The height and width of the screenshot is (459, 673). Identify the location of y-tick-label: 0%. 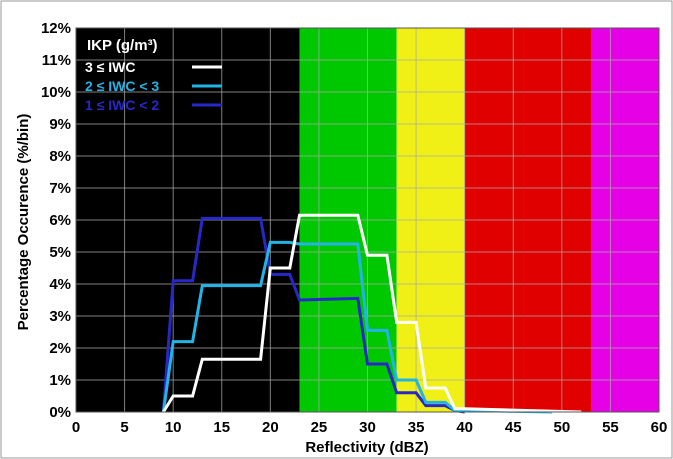
(60, 412).